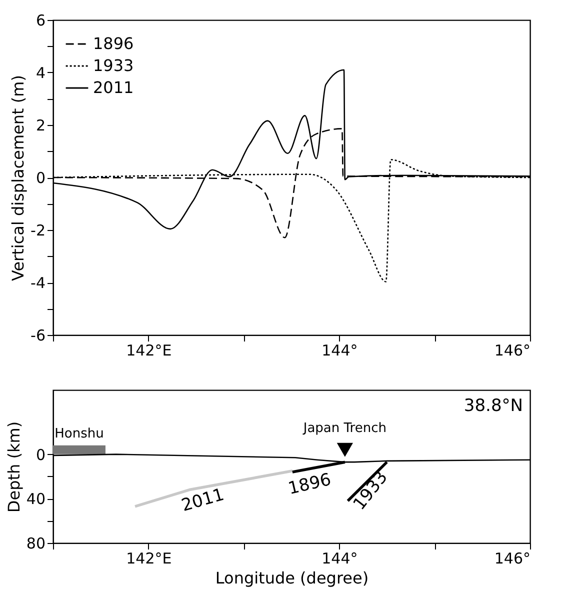 The height and width of the screenshot is (589, 576). I want to click on y-tick-label: 80, so click(36, 543).